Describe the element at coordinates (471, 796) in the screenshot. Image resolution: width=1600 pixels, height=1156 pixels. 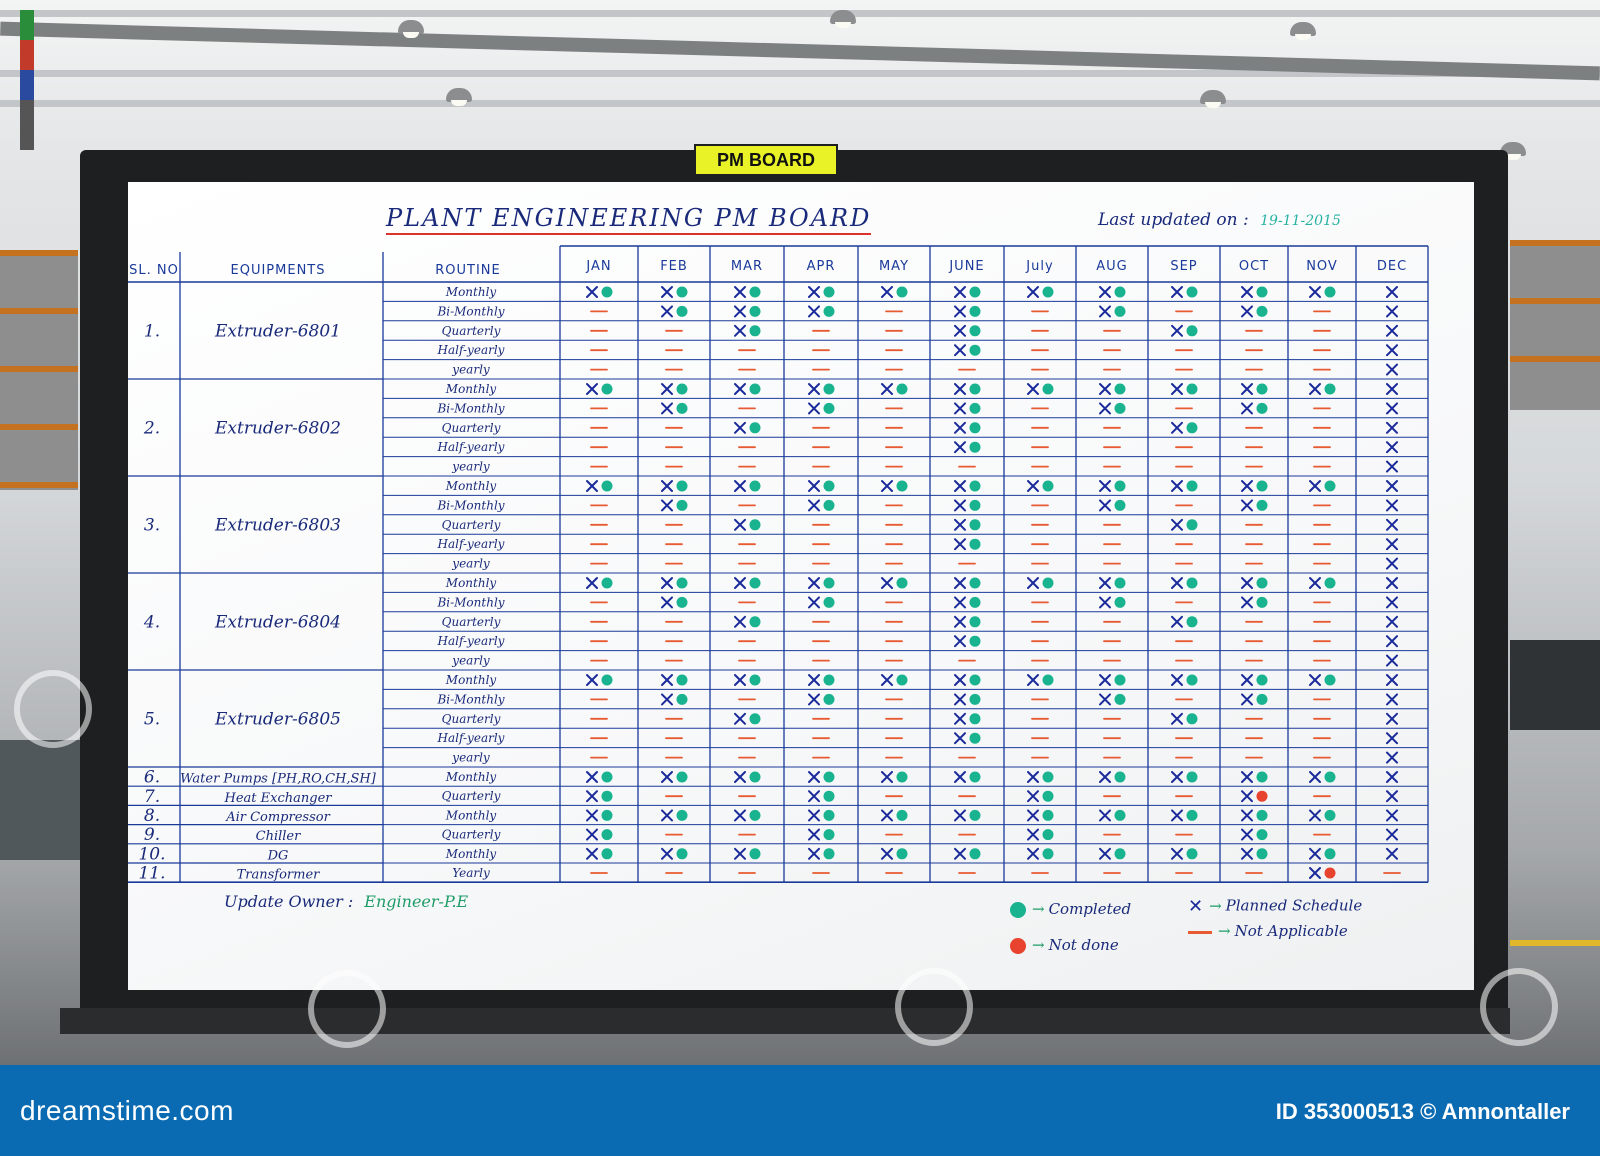
I see `routine-label: Quarterly` at that location.